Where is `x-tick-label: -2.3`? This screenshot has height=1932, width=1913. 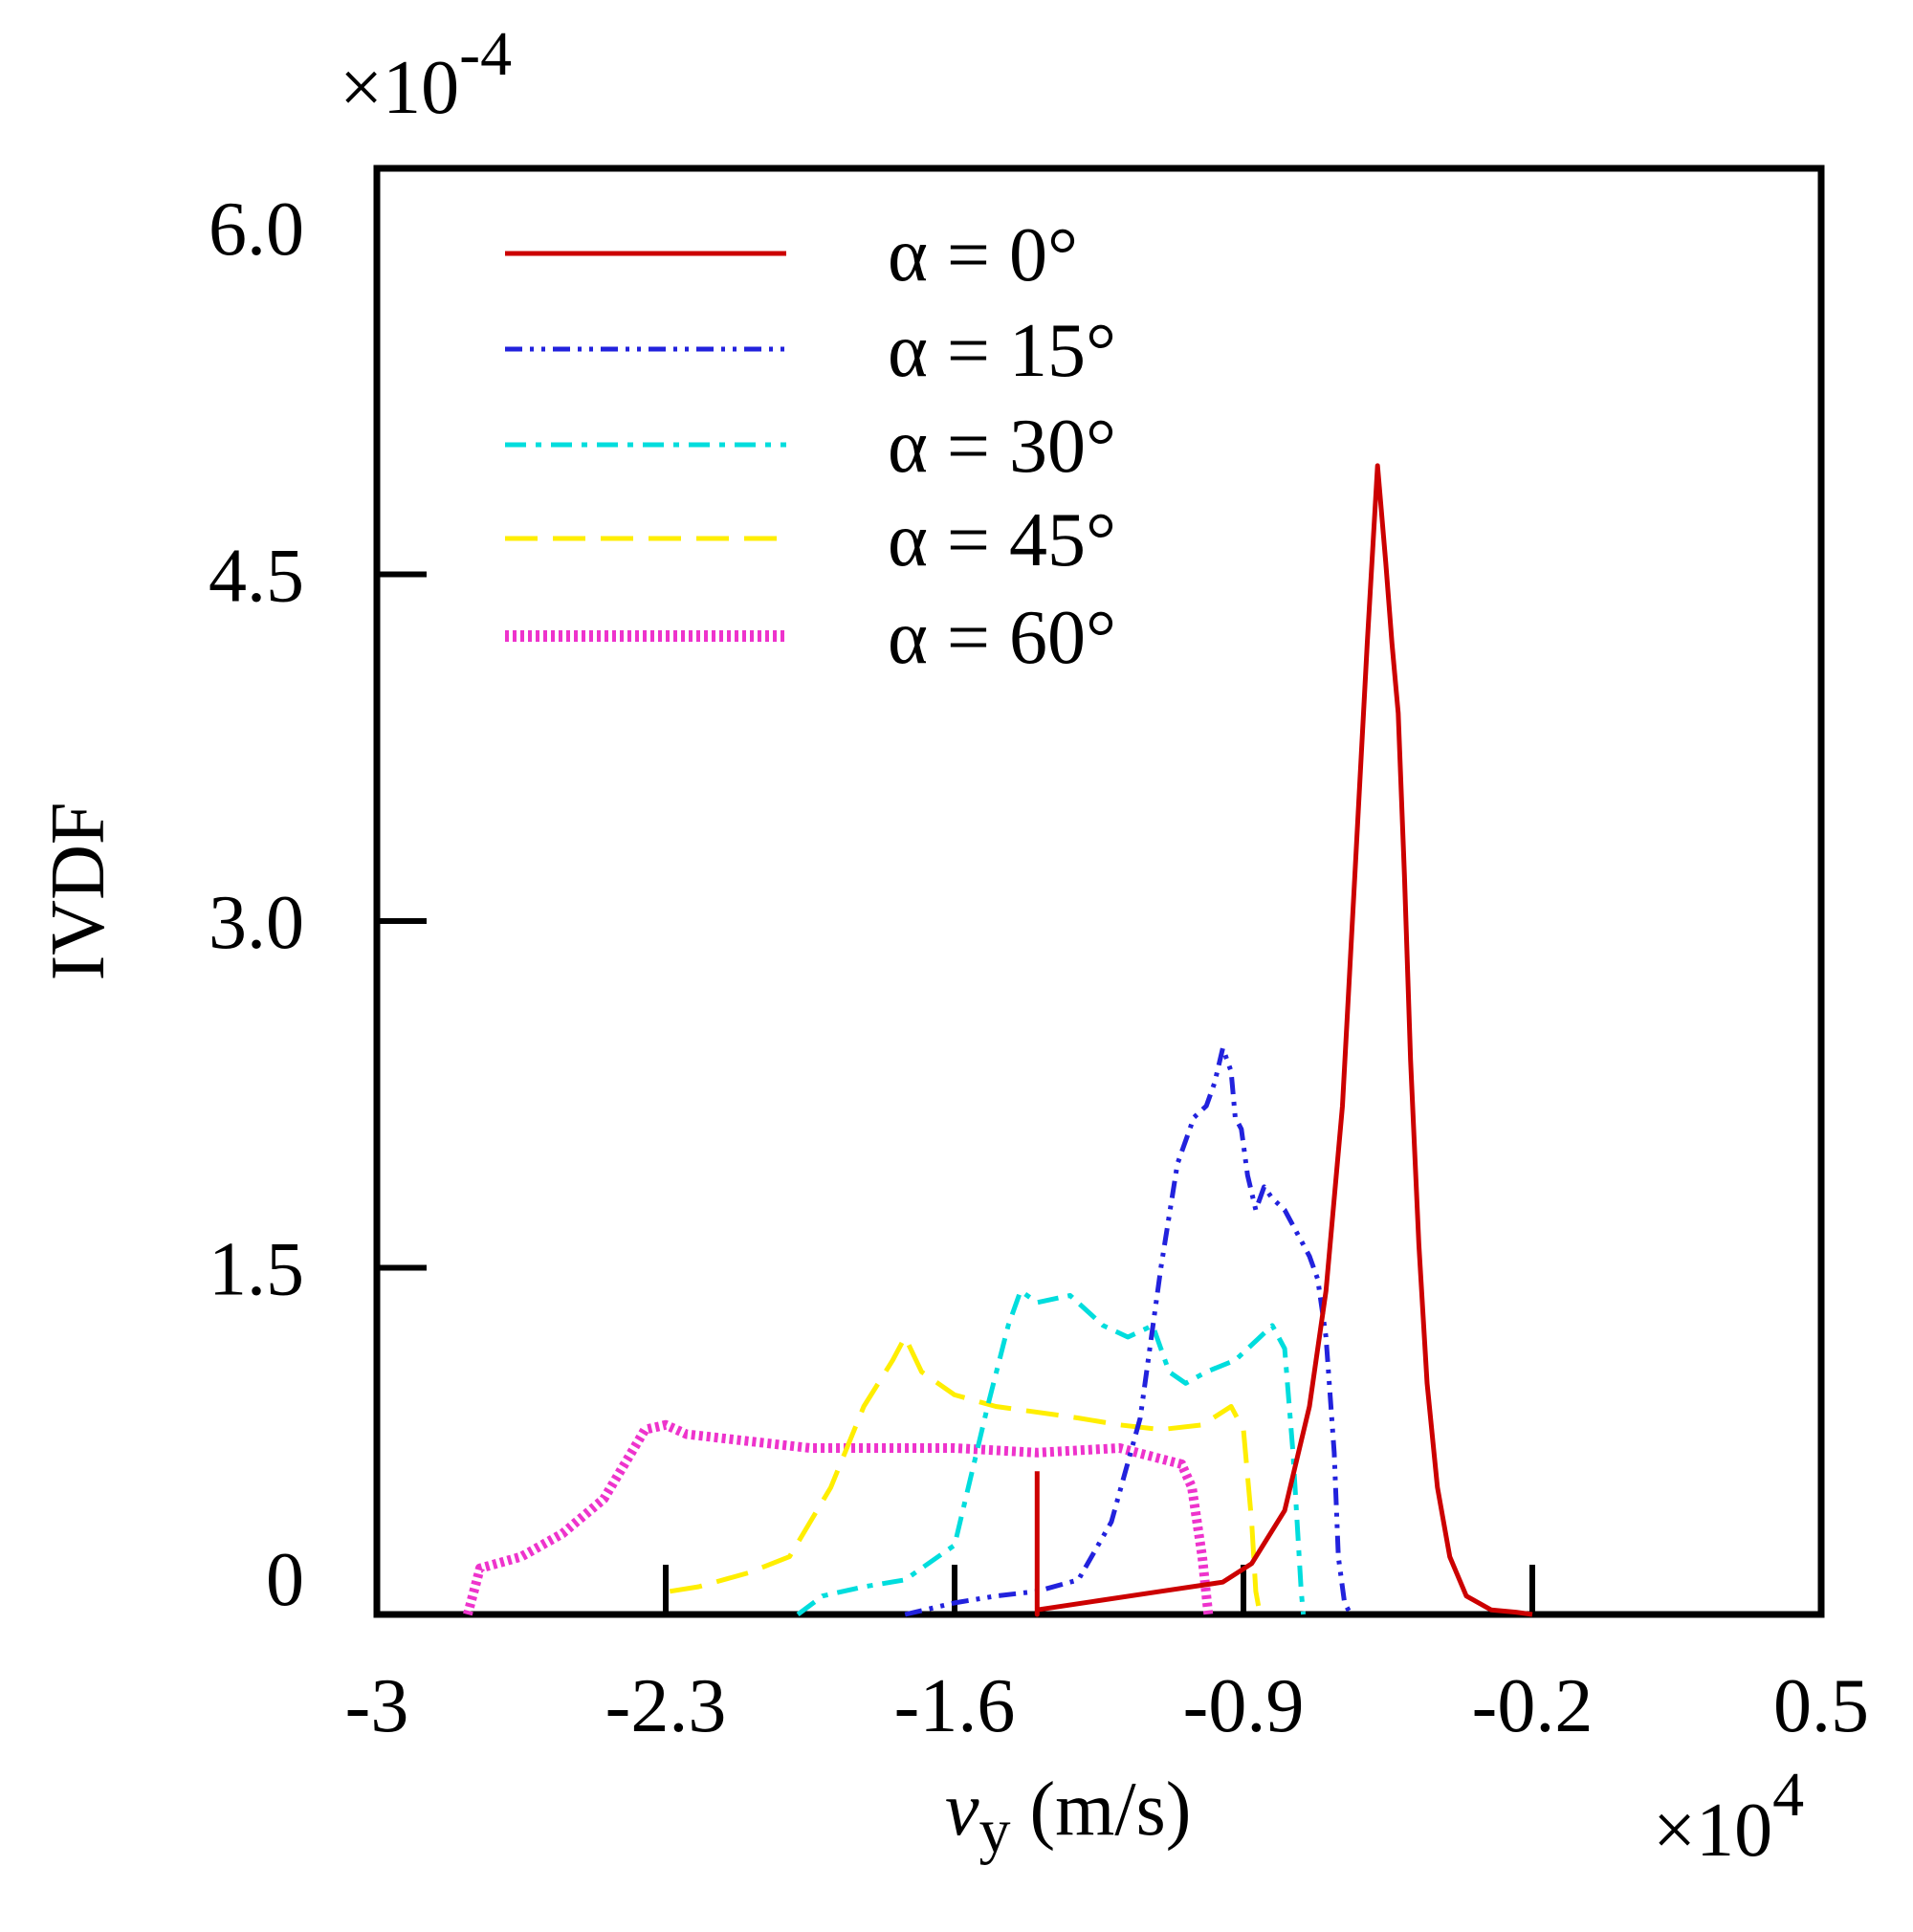 x-tick-label: -2.3 is located at coordinates (666, 1706).